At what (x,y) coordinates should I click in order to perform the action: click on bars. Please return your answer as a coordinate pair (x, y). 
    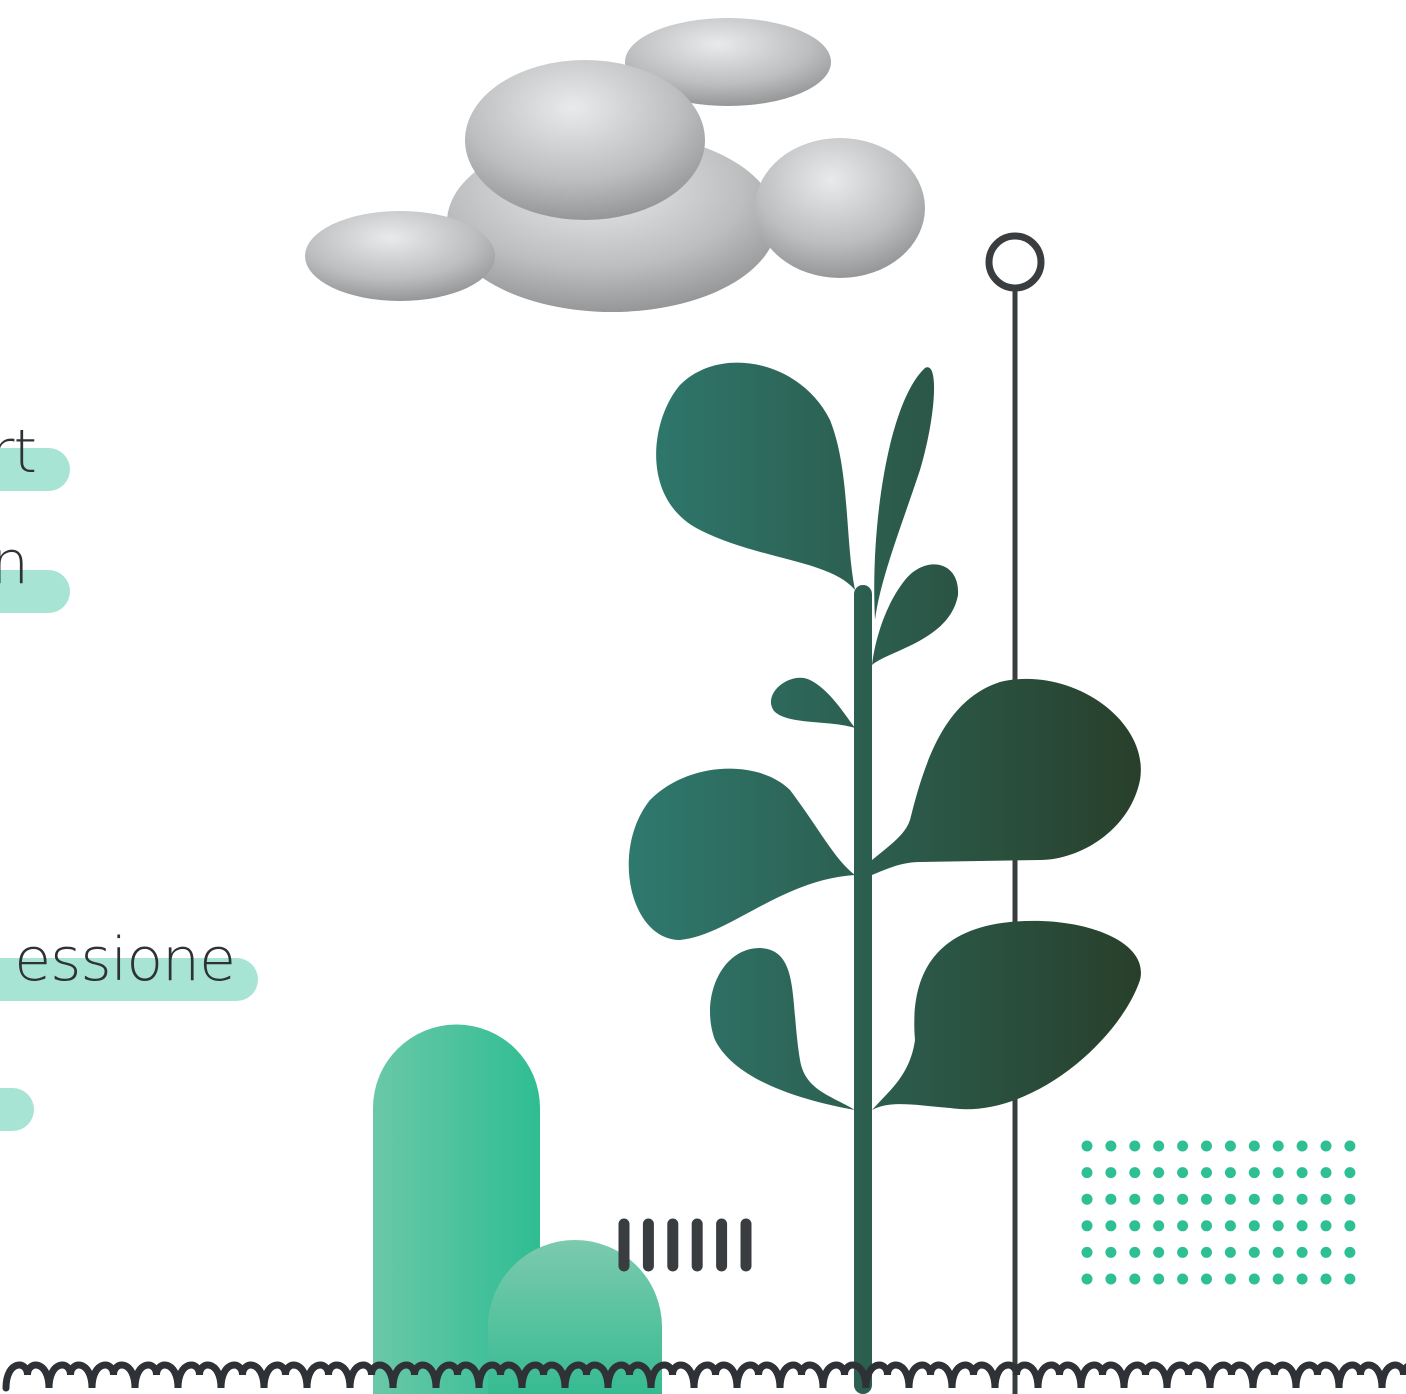
    Looking at the image, I should click on (685, 1245).